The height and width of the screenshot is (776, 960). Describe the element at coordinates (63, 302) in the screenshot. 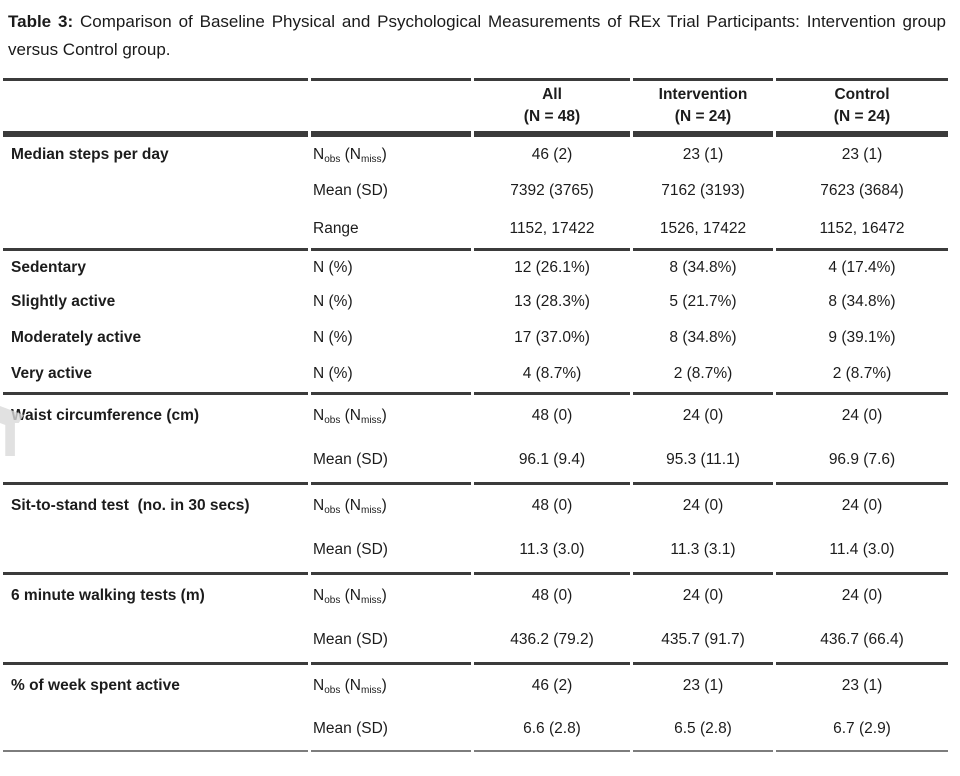

I see `row-label: Slightly active` at that location.